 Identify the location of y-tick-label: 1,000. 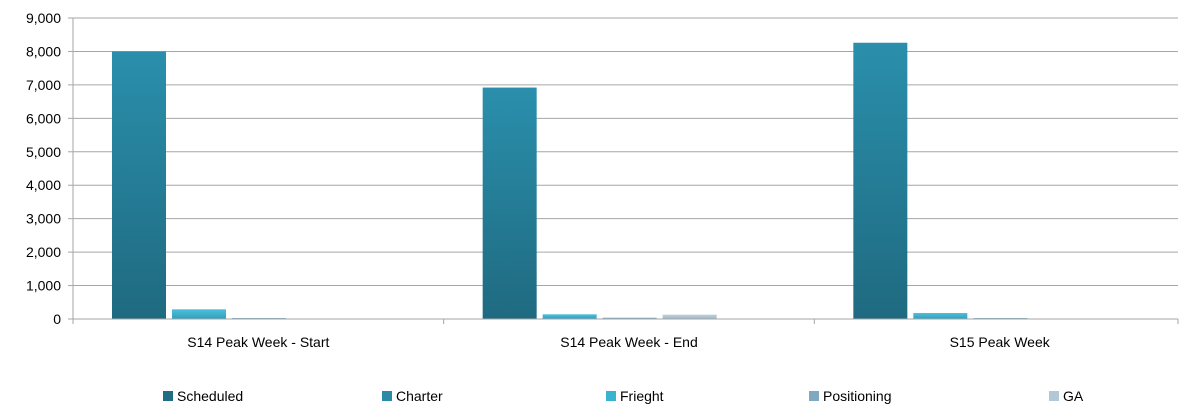
(43, 286).